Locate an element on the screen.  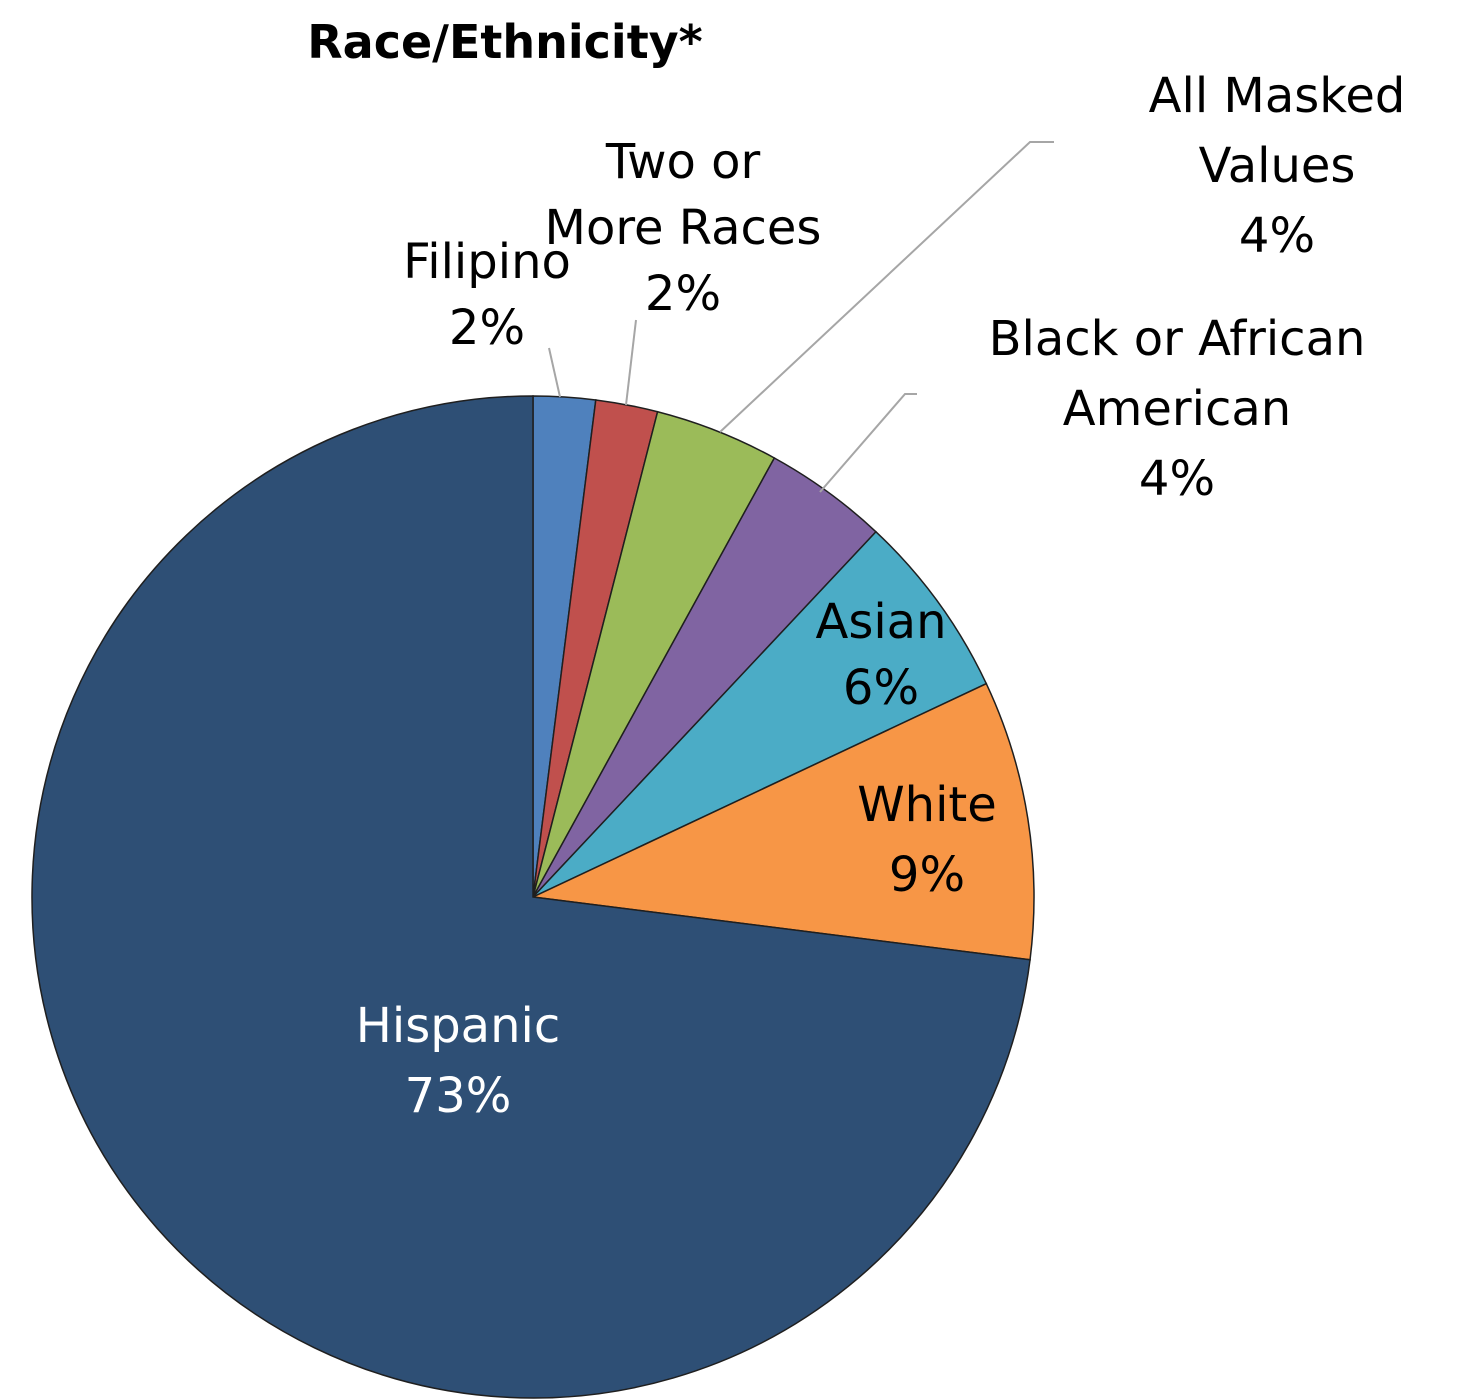
leader-line-filipino is located at coordinates (554, 372).